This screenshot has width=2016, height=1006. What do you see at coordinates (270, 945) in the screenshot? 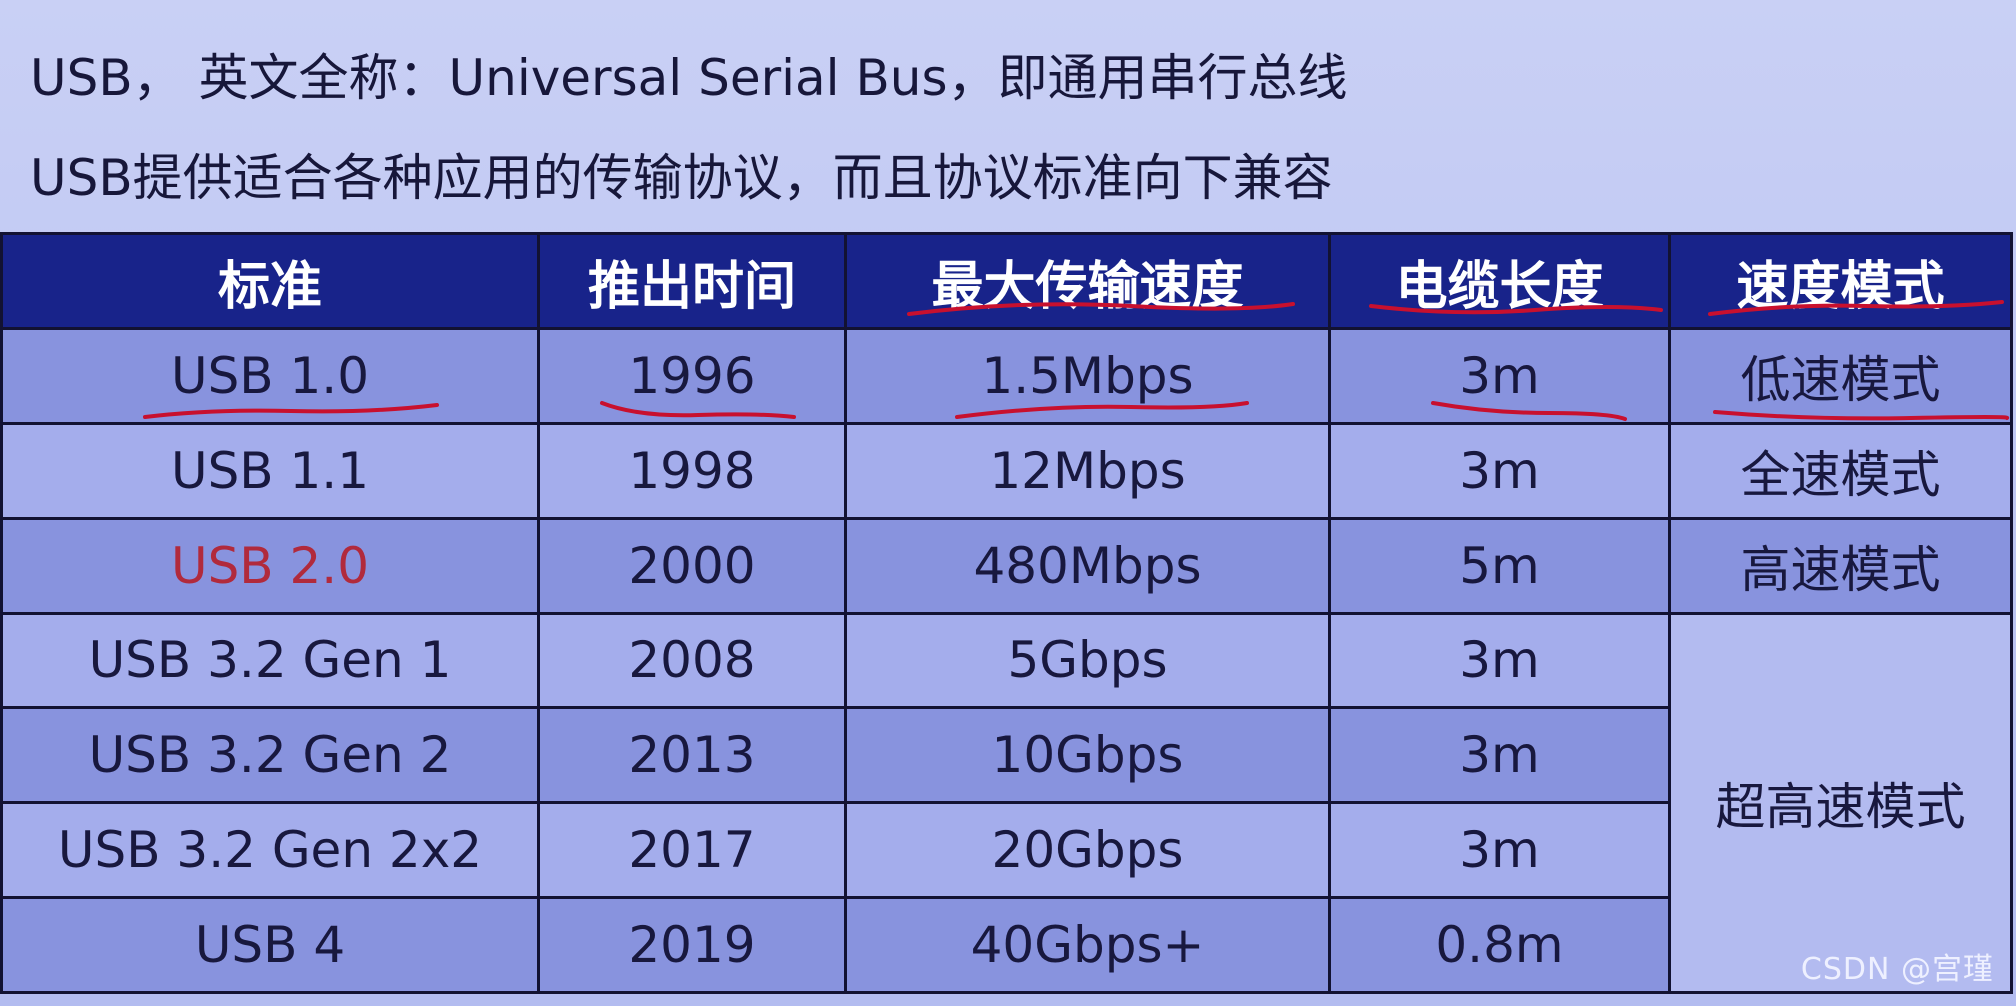
I see `cell-standard: USB 4` at bounding box center [270, 945].